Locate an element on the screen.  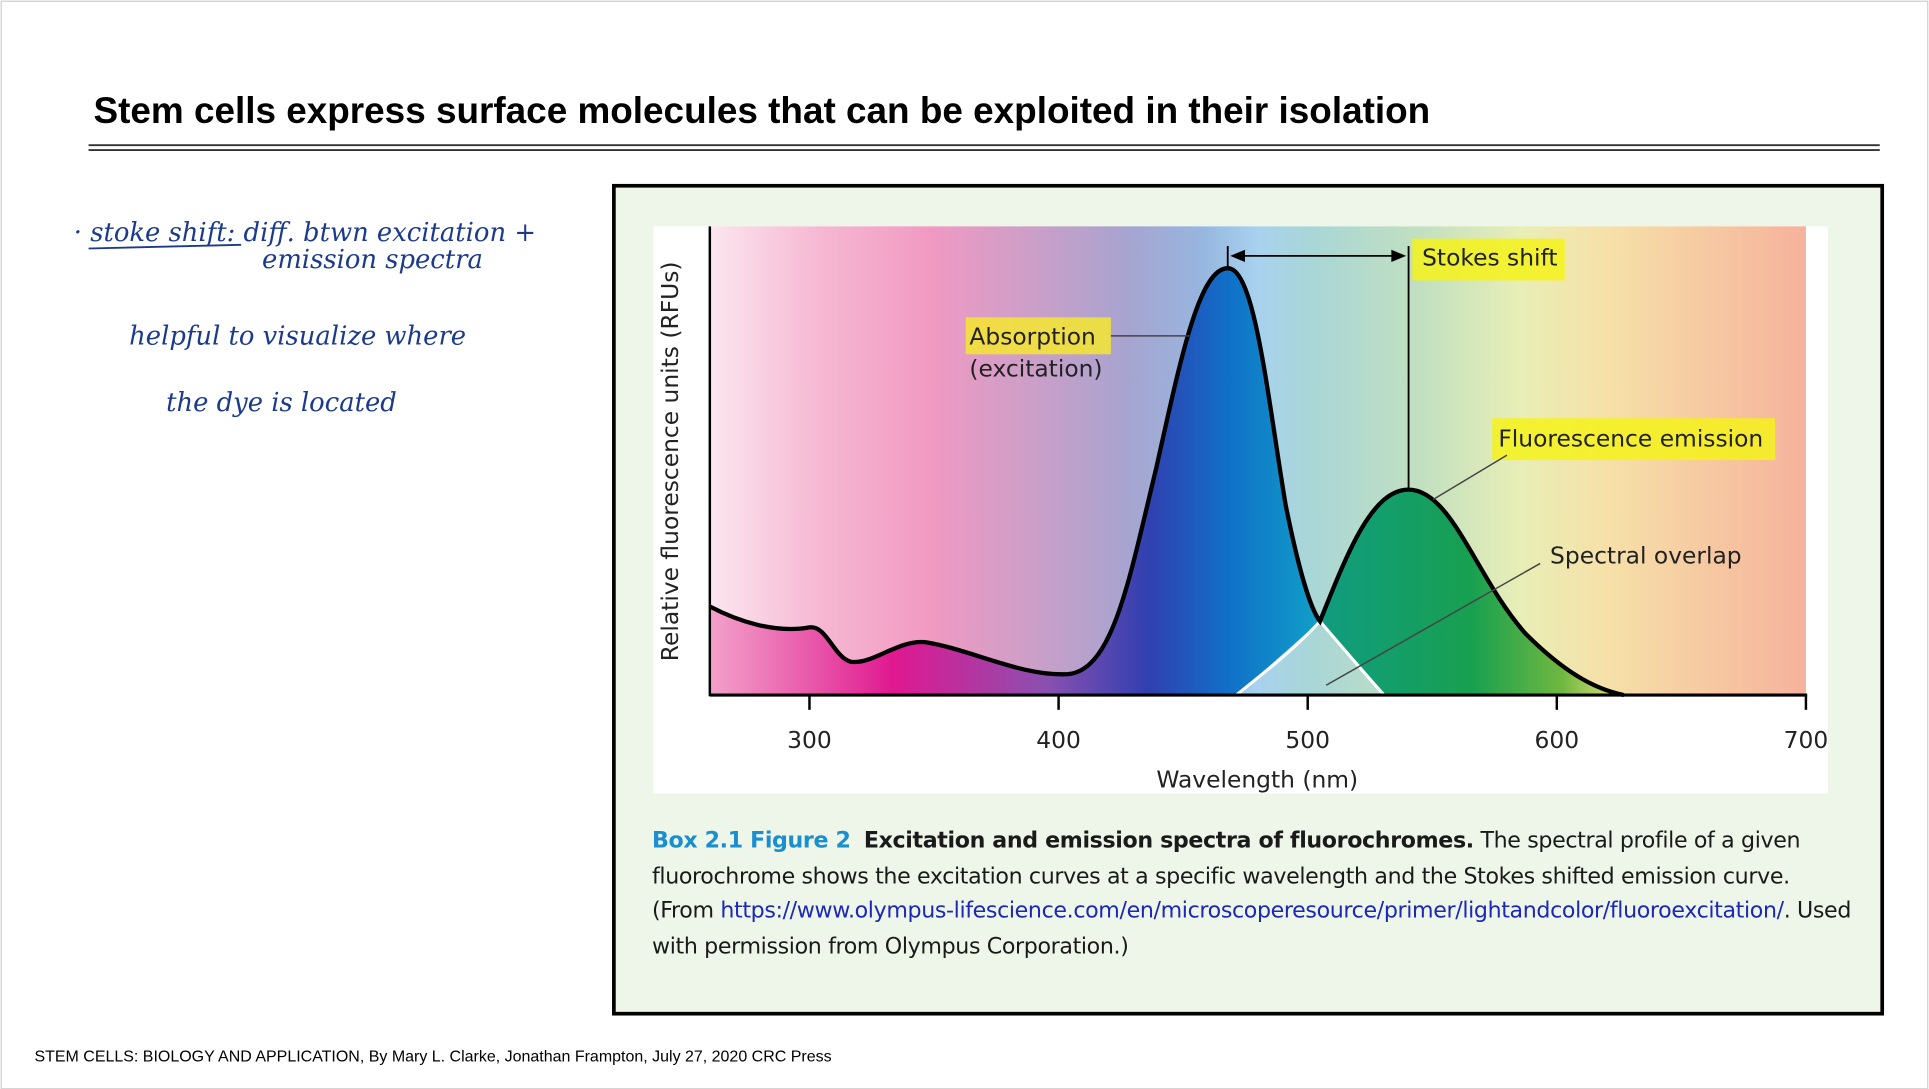
x-tick-label: 300 is located at coordinates (809, 740).